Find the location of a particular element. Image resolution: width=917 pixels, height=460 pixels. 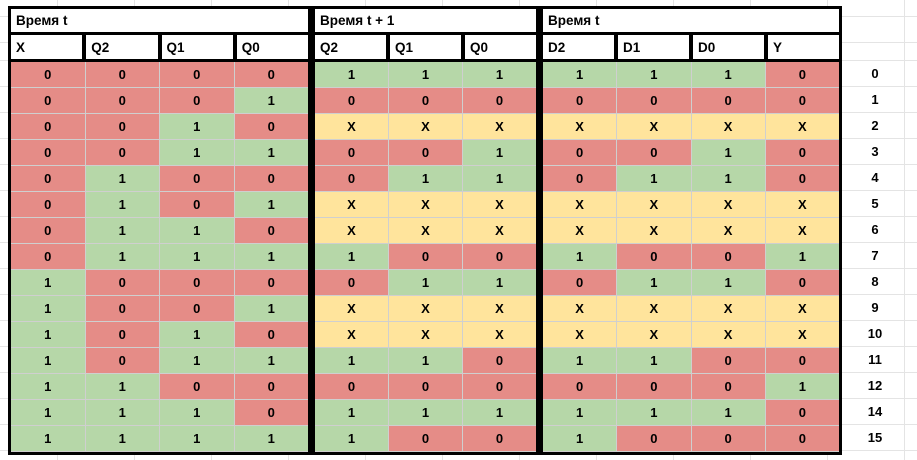

column-header-q0: Q0 is located at coordinates (272, 47).